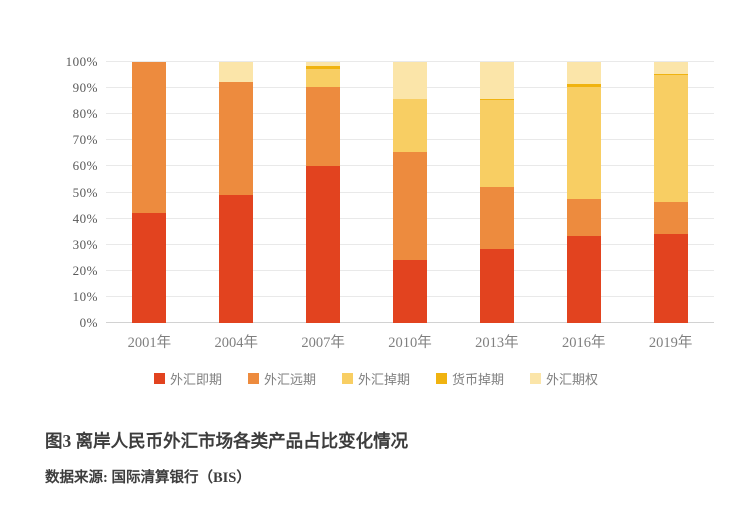 This screenshot has width=752, height=522. I want to click on y-axis: 0% 10% 20% 30% 40% 50% 60% 70% 80% 90% 100%, so click(49, 192).